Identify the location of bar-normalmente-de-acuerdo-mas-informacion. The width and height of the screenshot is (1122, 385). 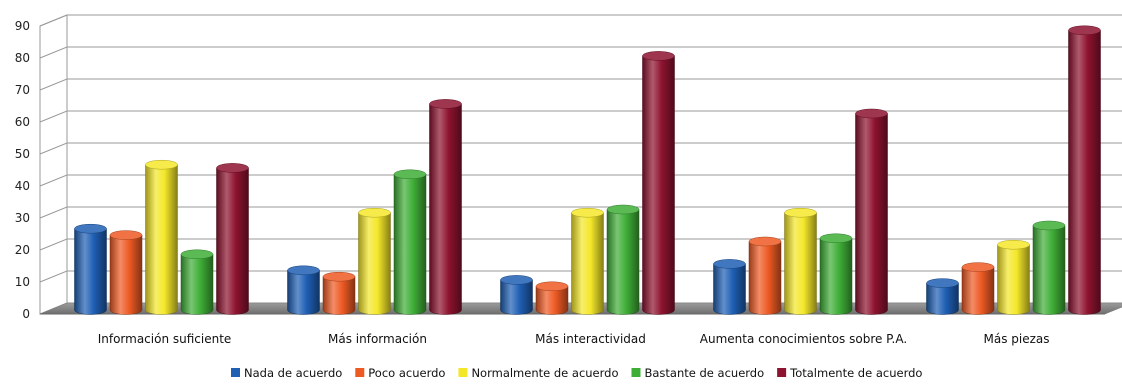
(374, 261).